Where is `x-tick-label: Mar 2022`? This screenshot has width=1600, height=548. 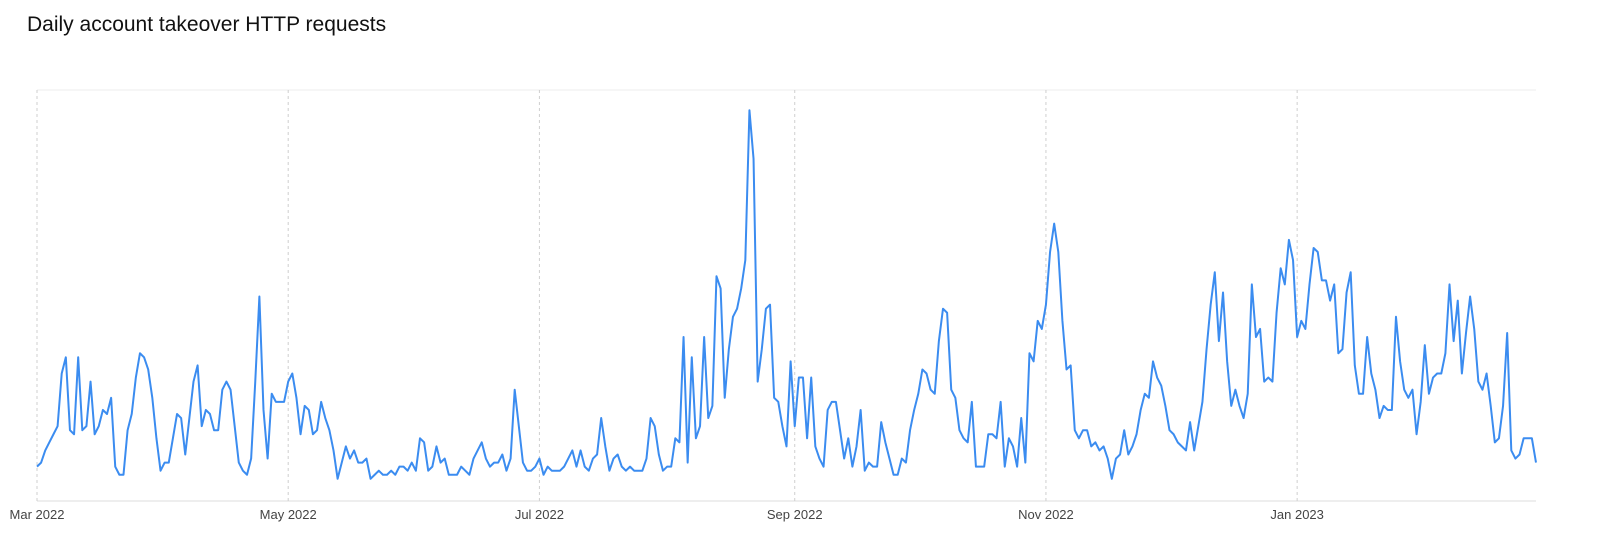
x-tick-label: Mar 2022 is located at coordinates (37, 514).